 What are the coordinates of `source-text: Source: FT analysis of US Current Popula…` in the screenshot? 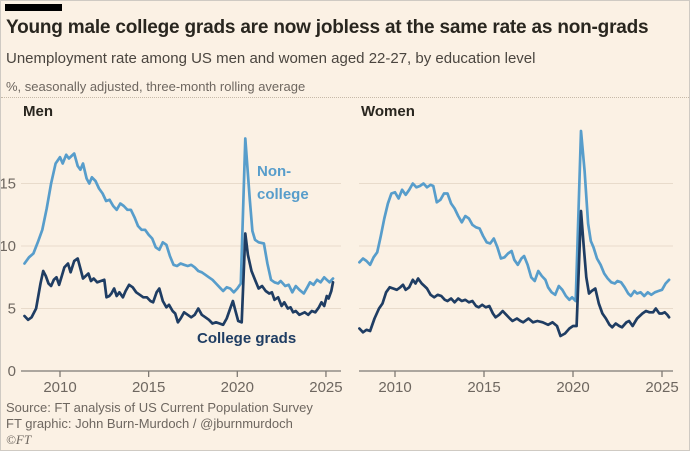 It's located at (159, 407).